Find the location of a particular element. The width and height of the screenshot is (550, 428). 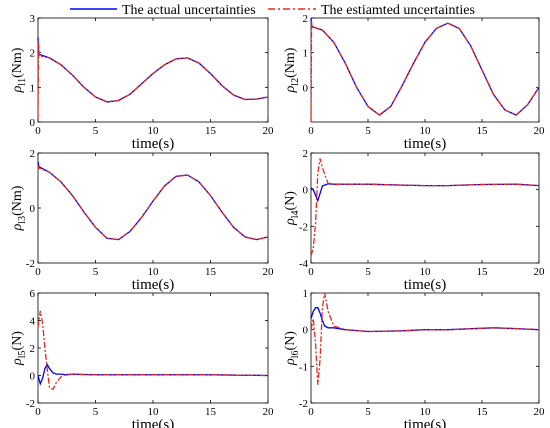

y-tick-label: -4 is located at coordinates (304, 264).